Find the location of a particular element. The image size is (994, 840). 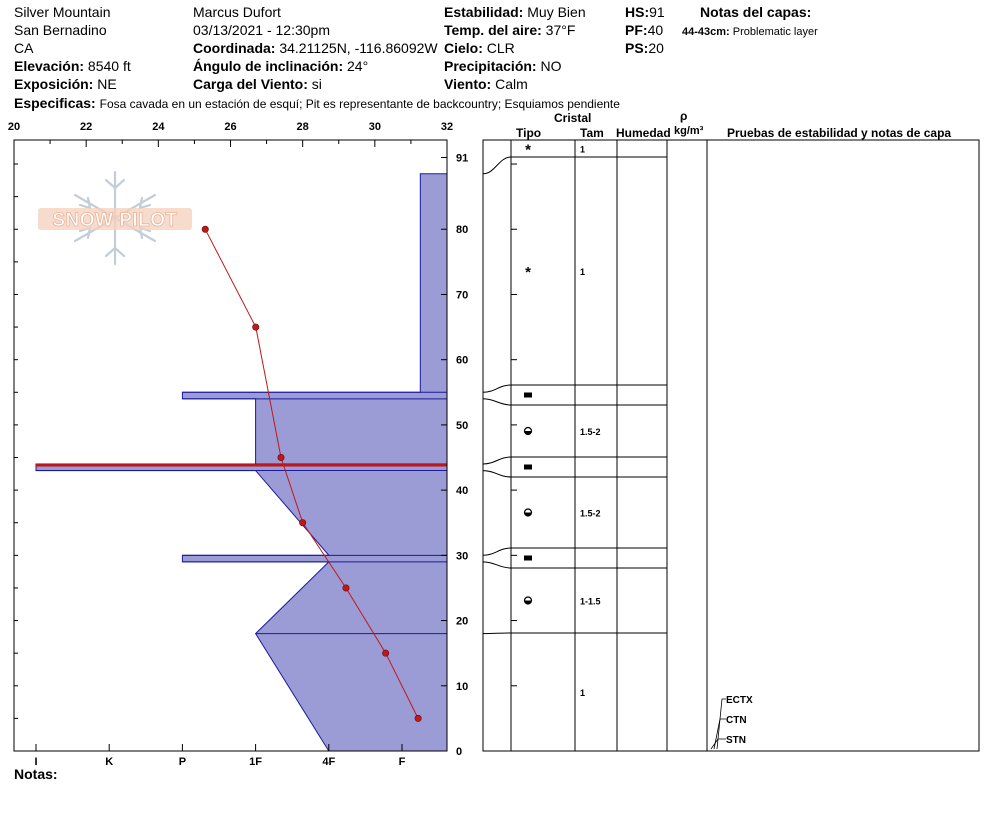

slope-value: 24° is located at coordinates (358, 66).